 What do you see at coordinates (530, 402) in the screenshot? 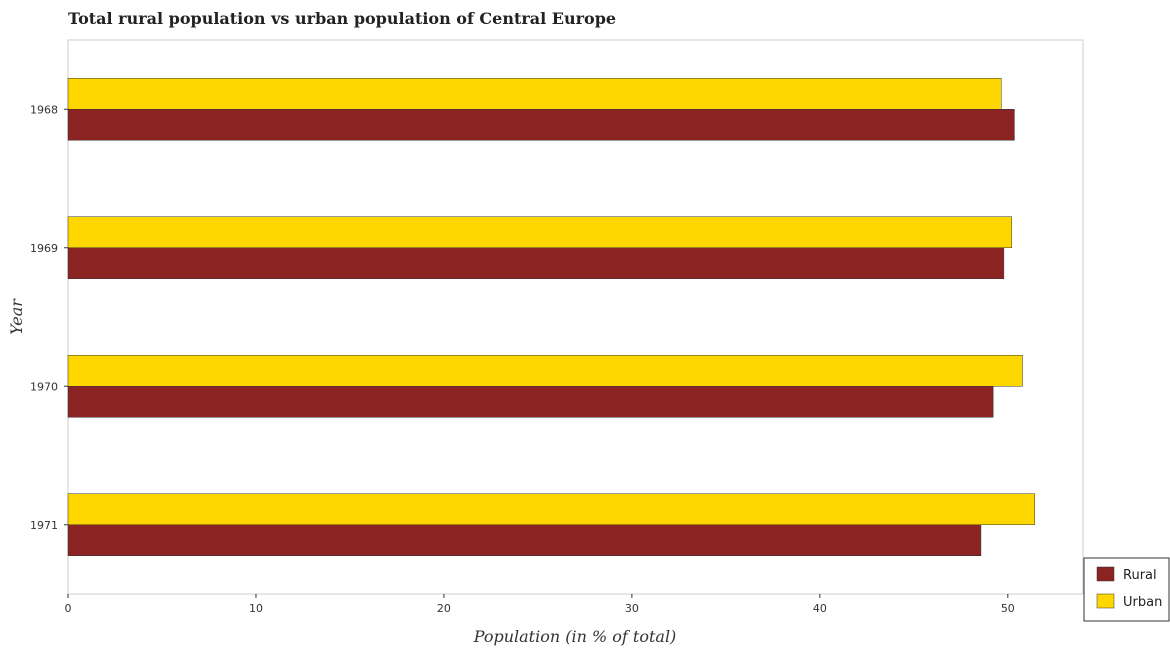
I see `bar-rural-1970` at bounding box center [530, 402].